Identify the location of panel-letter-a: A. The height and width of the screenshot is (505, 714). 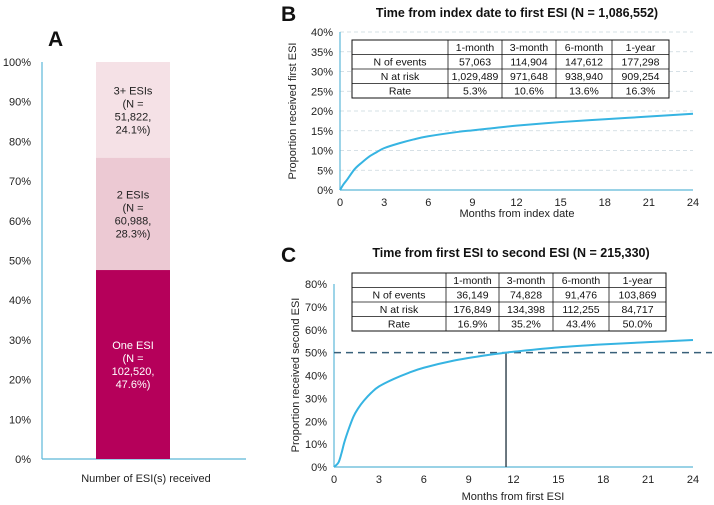
(55, 39).